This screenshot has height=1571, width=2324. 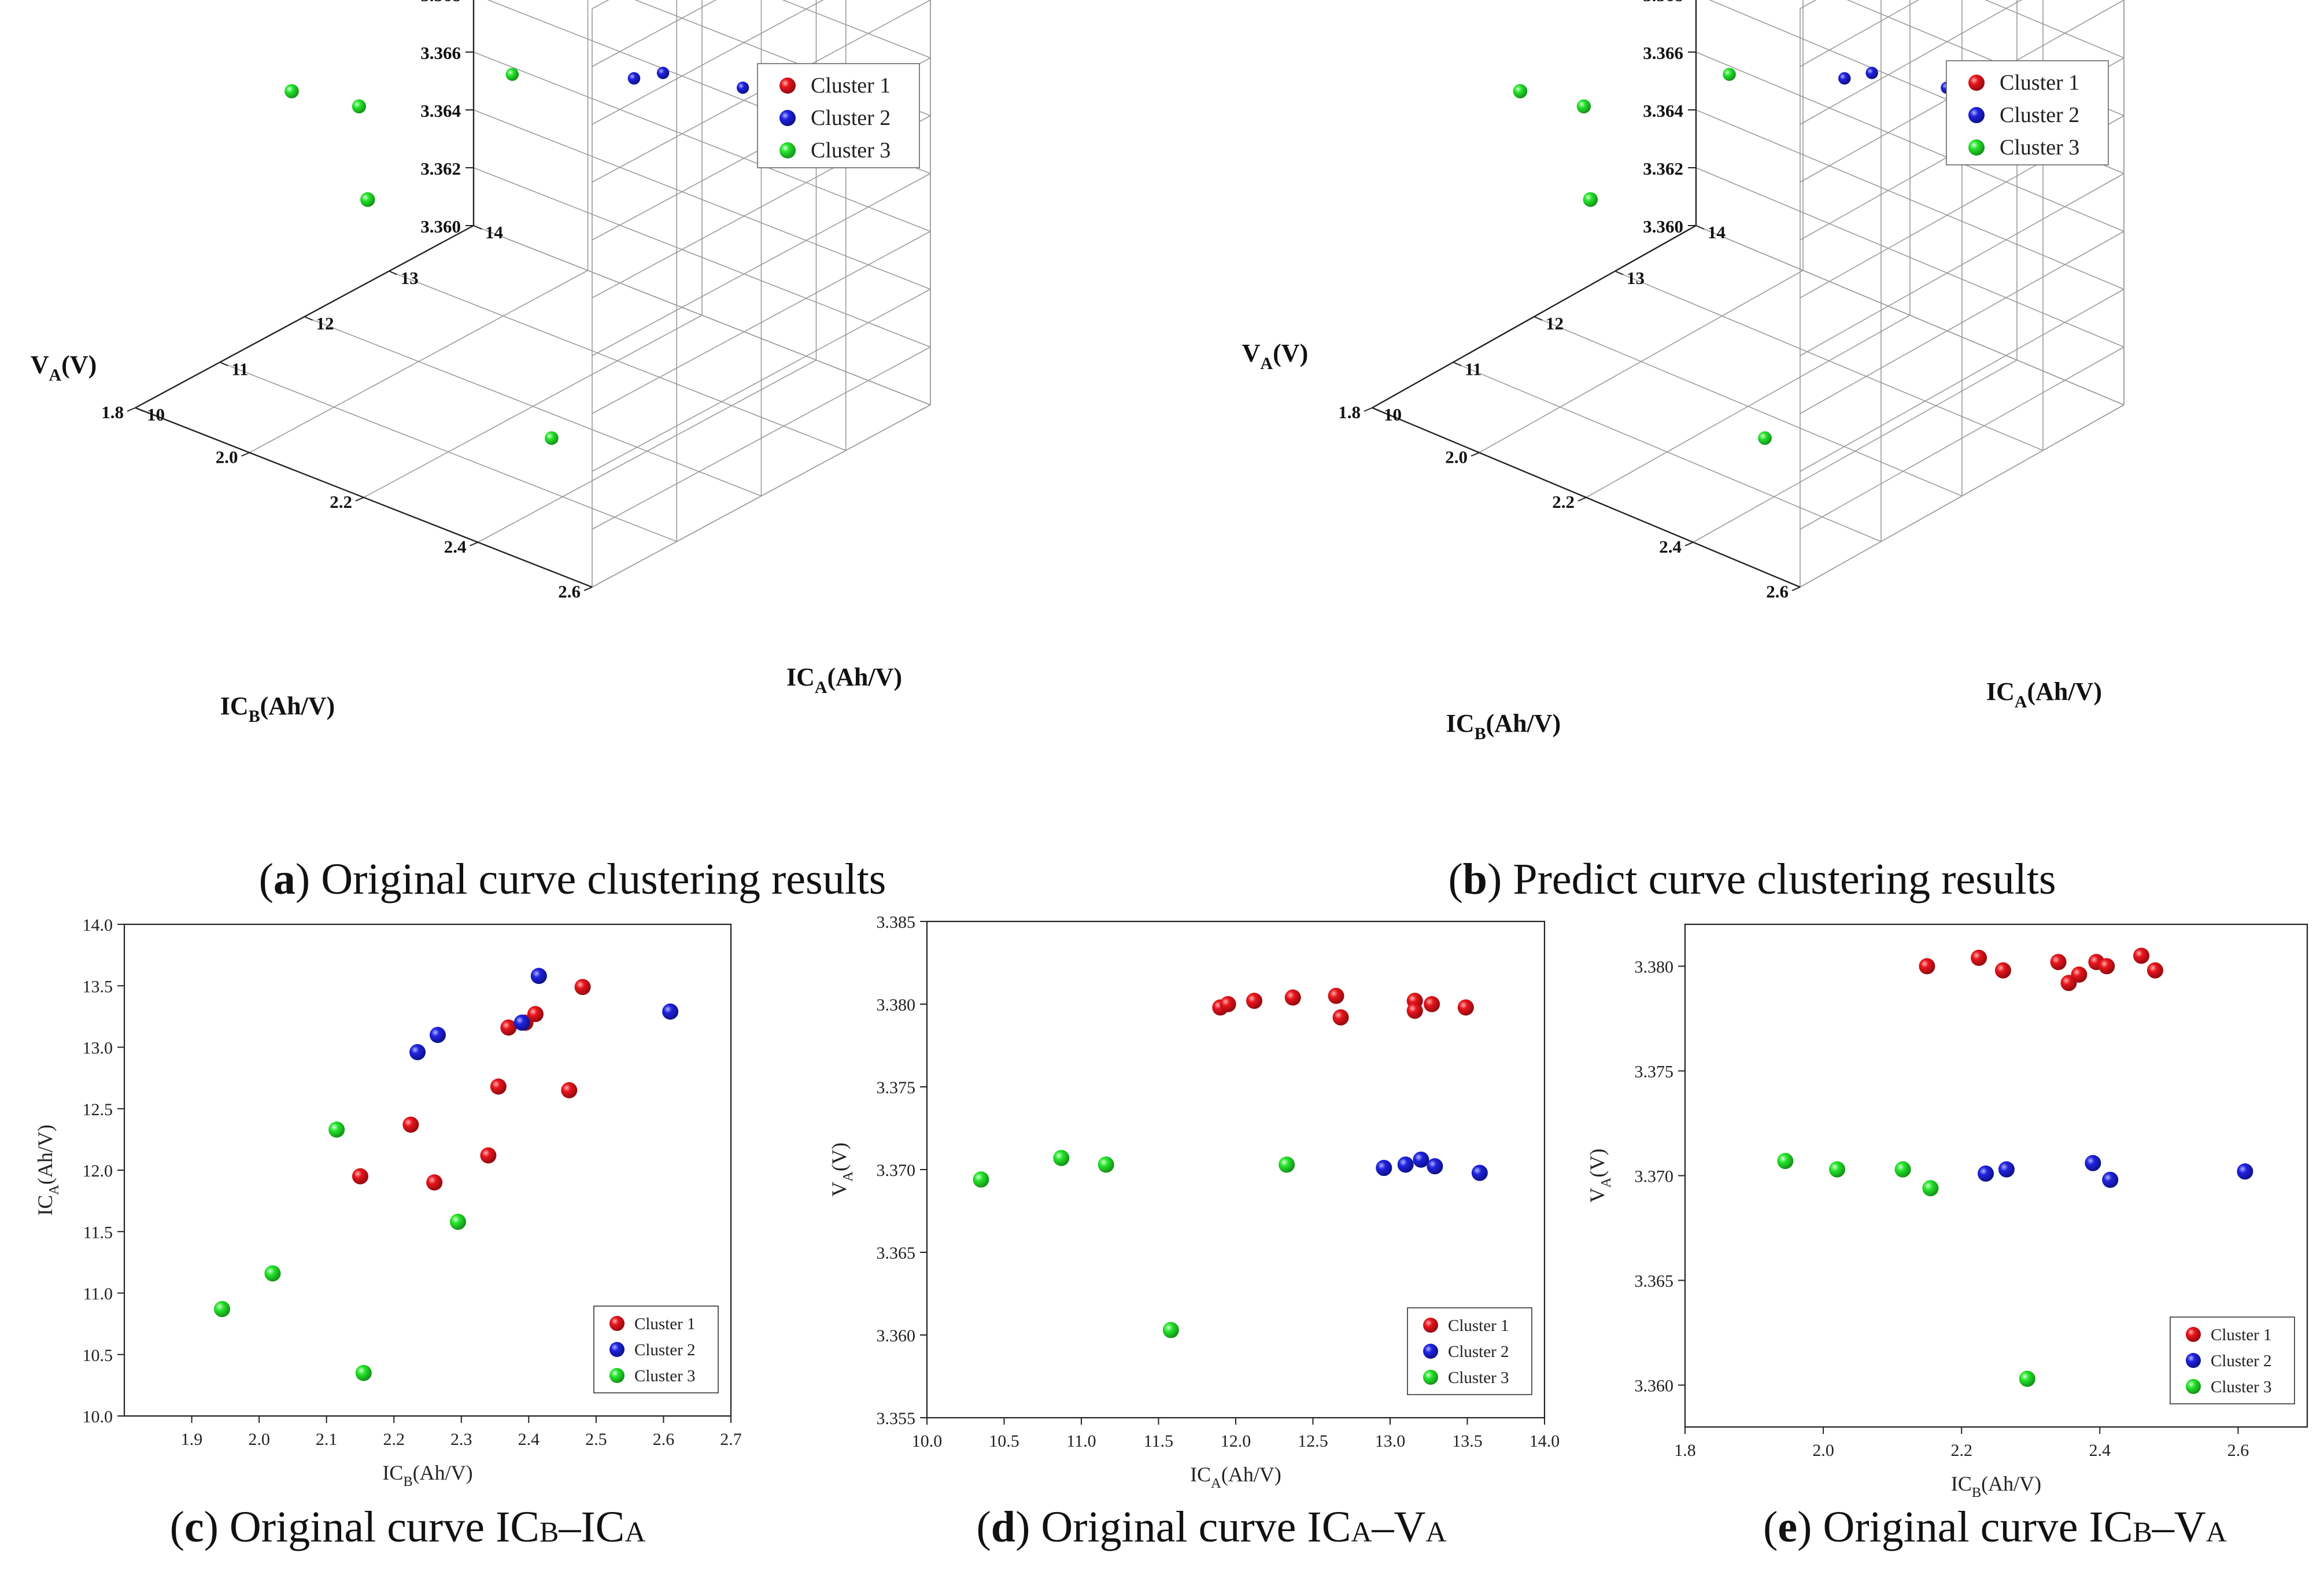 What do you see at coordinates (1654, 1386) in the screenshot?
I see `y-tick-label: 3.360` at bounding box center [1654, 1386].